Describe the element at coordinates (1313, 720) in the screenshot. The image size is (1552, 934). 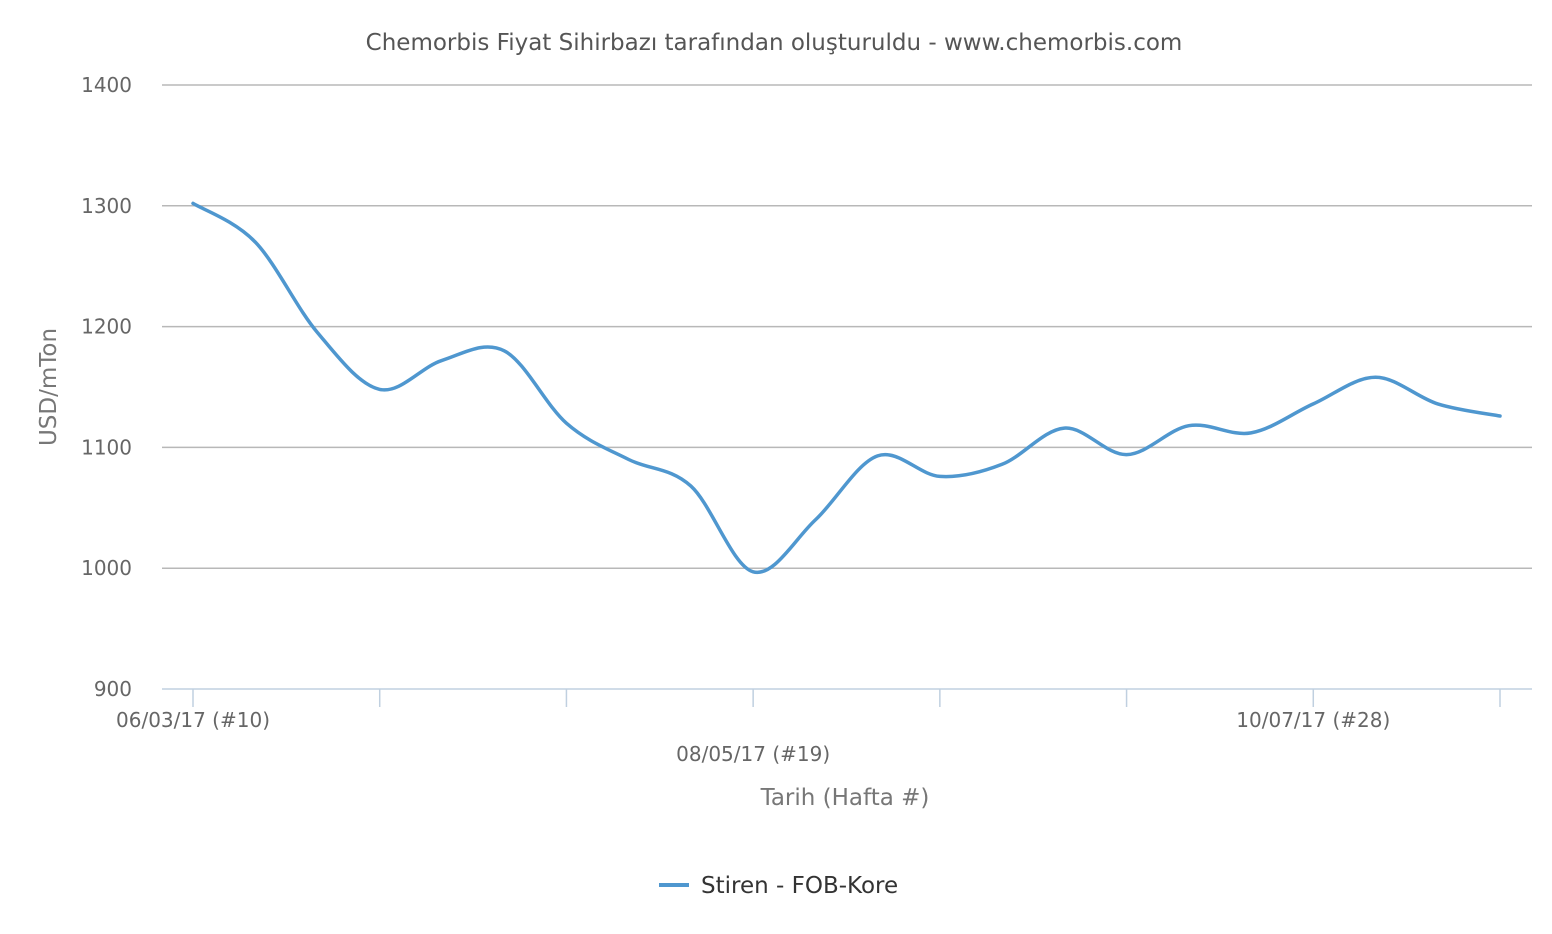
I see `x-tick-label: 10/07/17 (#28)` at that location.